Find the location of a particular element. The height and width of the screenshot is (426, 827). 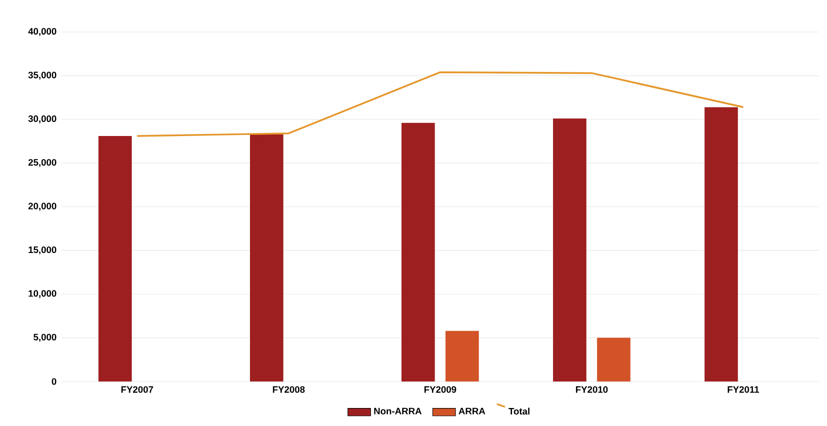

y-tick-label: 40,000 is located at coordinates (42, 32).